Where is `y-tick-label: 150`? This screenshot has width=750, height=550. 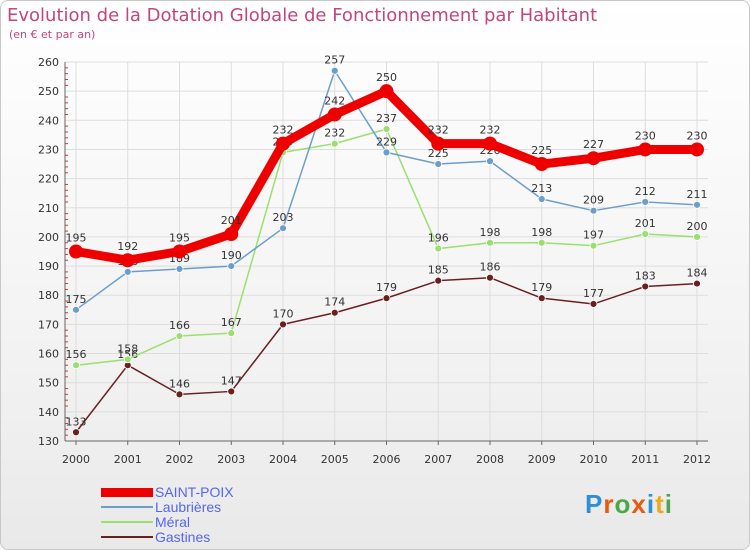
y-tick-label: 150 is located at coordinates (48, 383).